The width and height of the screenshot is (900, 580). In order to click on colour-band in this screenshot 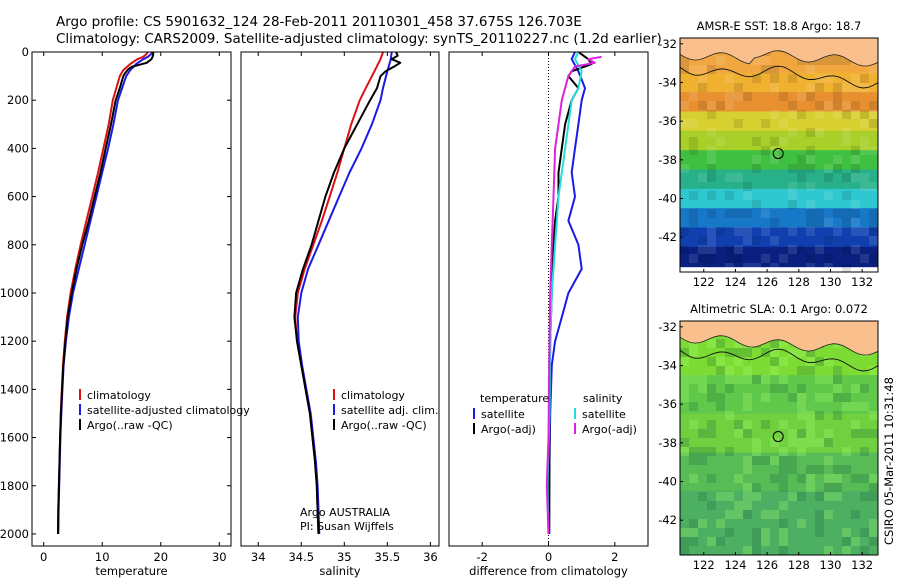, I will do `click(779, 102)`.